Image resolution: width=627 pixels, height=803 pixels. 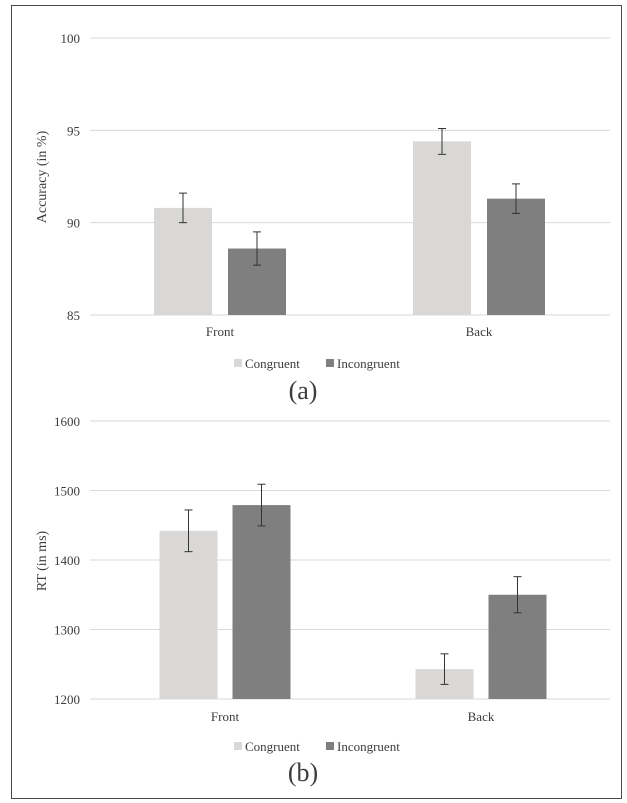 What do you see at coordinates (67, 630) in the screenshot?
I see `y-tick-label: 1300` at bounding box center [67, 630].